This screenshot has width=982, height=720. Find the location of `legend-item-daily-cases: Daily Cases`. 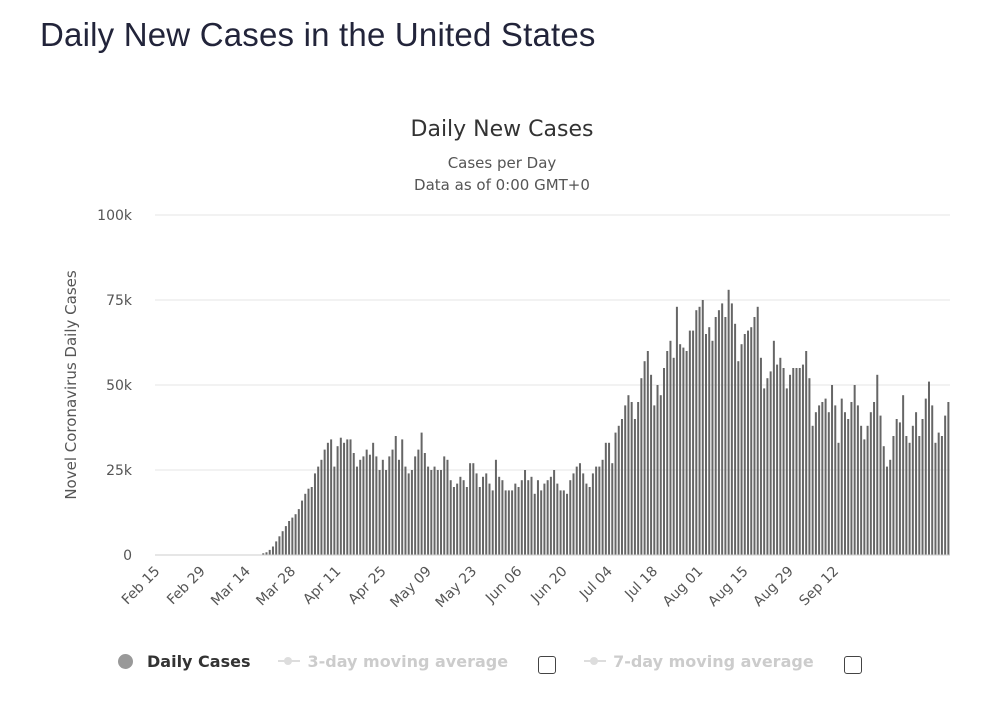

legend-item-daily-cases: Daily Cases is located at coordinates (180, 661).